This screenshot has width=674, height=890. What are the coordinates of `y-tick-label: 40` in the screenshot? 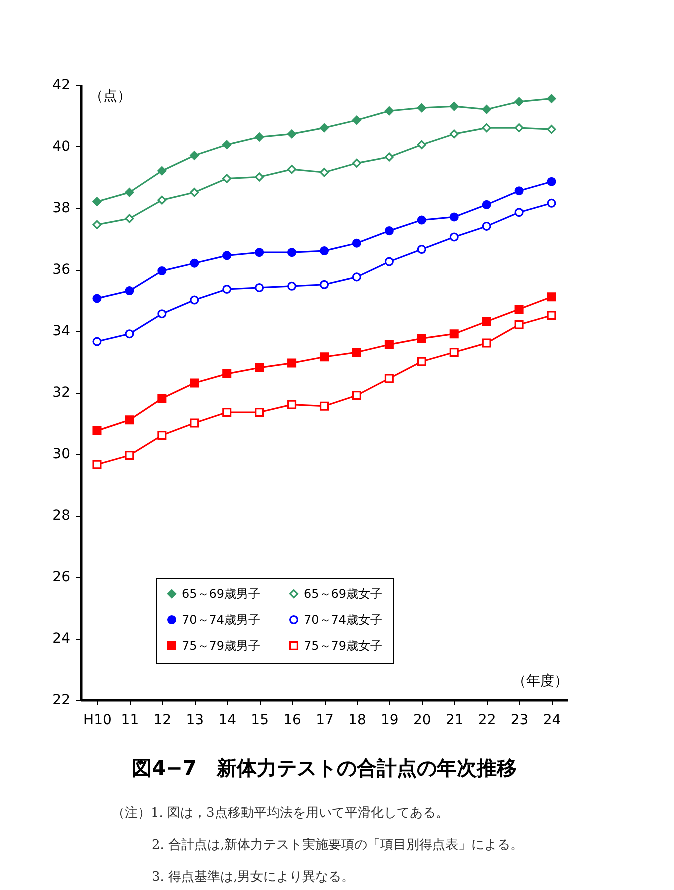 It's located at (61, 147).